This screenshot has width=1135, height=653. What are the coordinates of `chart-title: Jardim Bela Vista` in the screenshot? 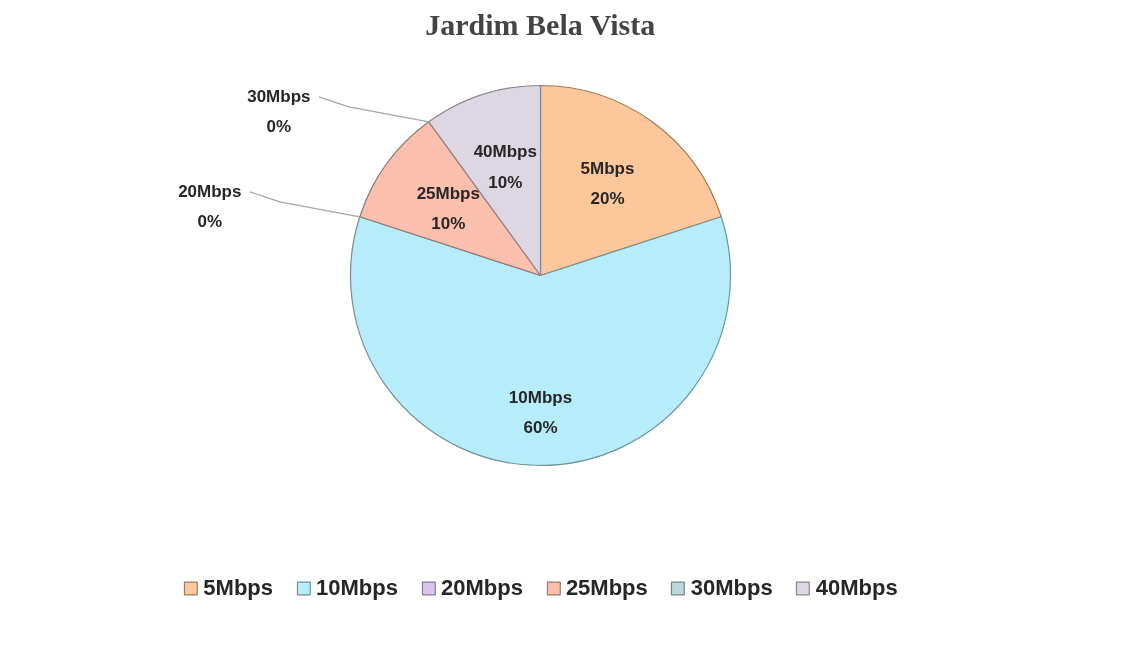 It's located at (540, 24).